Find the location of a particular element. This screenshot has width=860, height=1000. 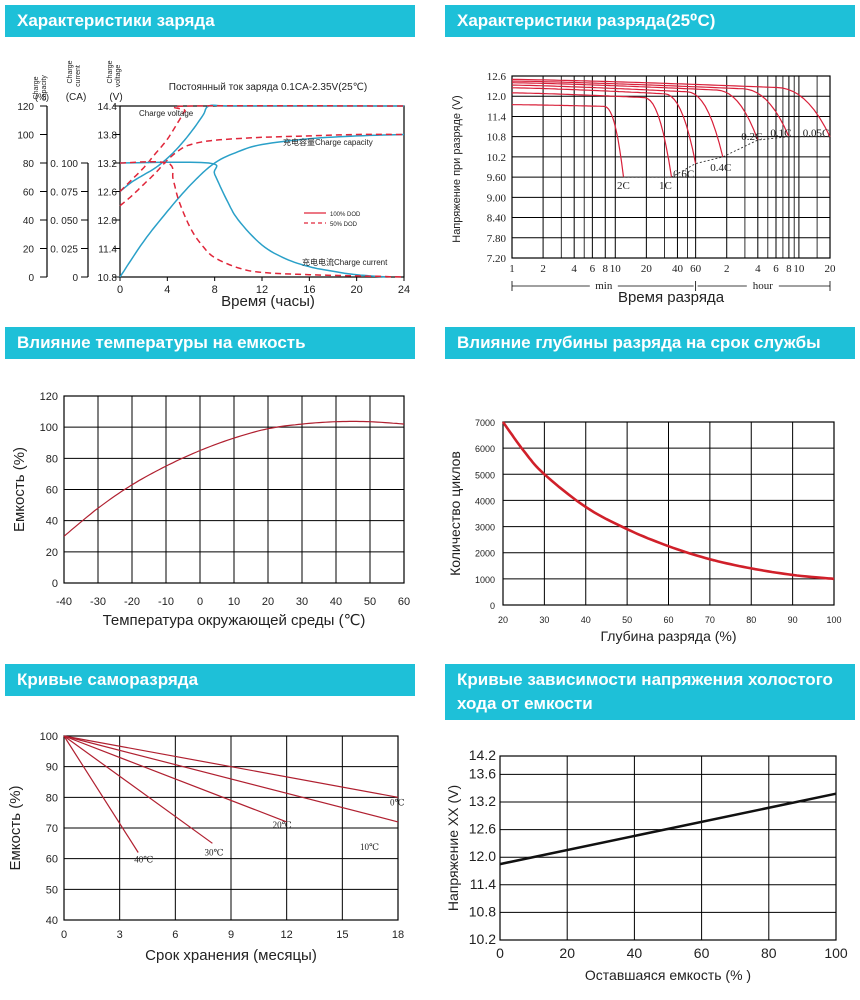

charge-current-tick-label: 0. 050 is located at coordinates (64, 221).